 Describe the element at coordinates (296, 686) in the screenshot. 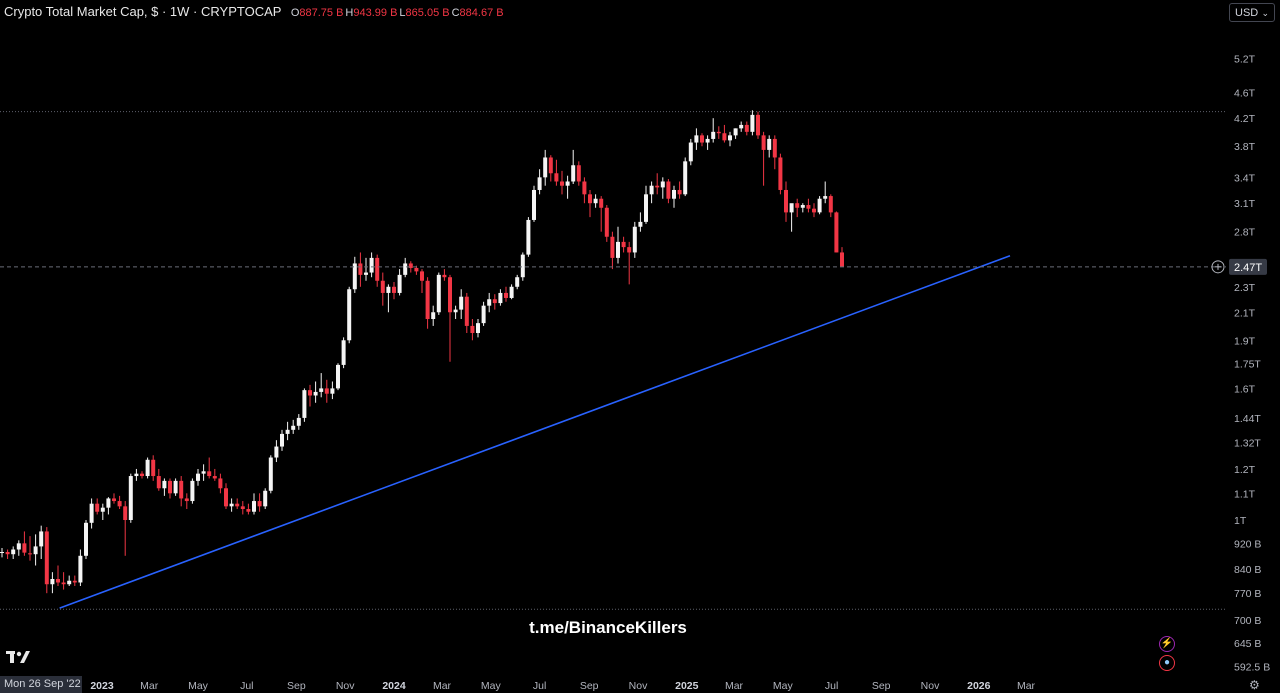

I see `x-tick-label: Sep` at that location.